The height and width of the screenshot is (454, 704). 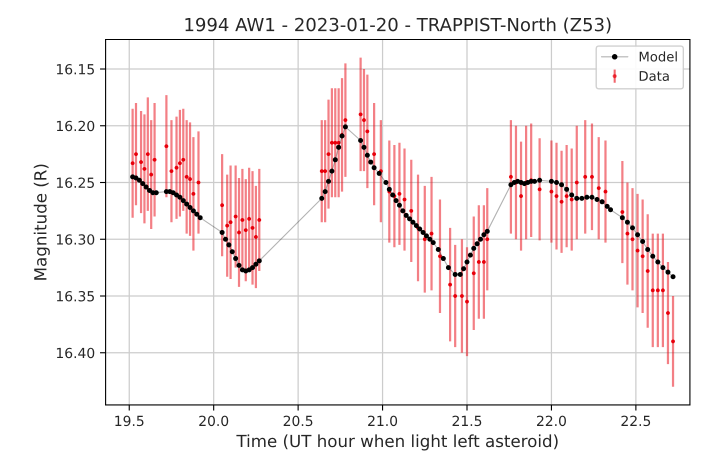 I want to click on y-axis-title: Magnitude (R), so click(x=42, y=222).